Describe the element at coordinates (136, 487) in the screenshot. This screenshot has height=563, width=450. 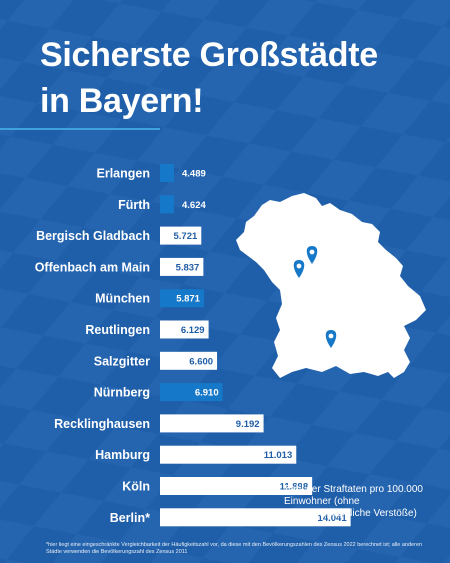
I see `category-label-köln: Köln` at that location.